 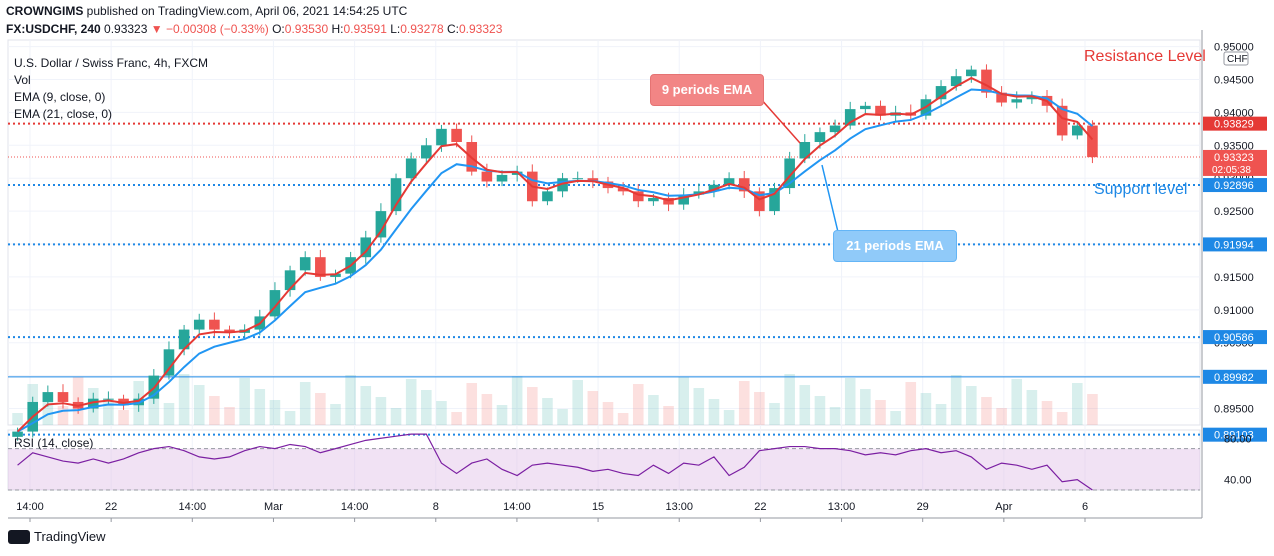 What do you see at coordinates (355, 507) in the screenshot?
I see `time-tick-label: 14:00` at bounding box center [355, 507].